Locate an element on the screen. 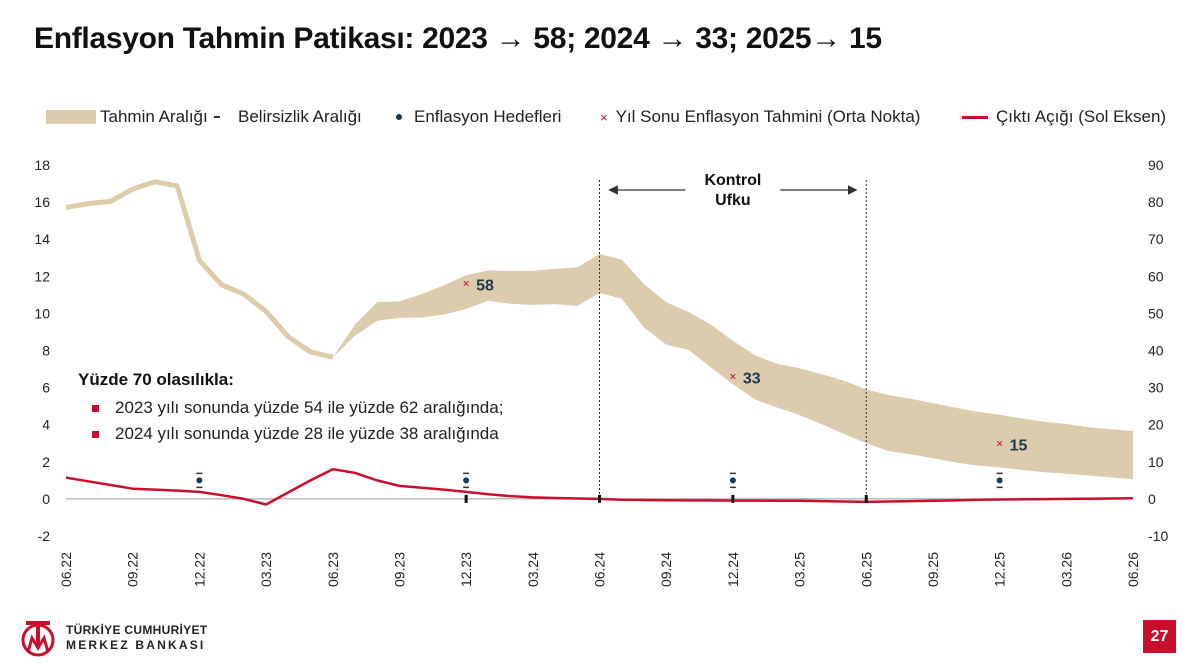  x-axis-tick-label: 03.25 is located at coordinates (800, 569).